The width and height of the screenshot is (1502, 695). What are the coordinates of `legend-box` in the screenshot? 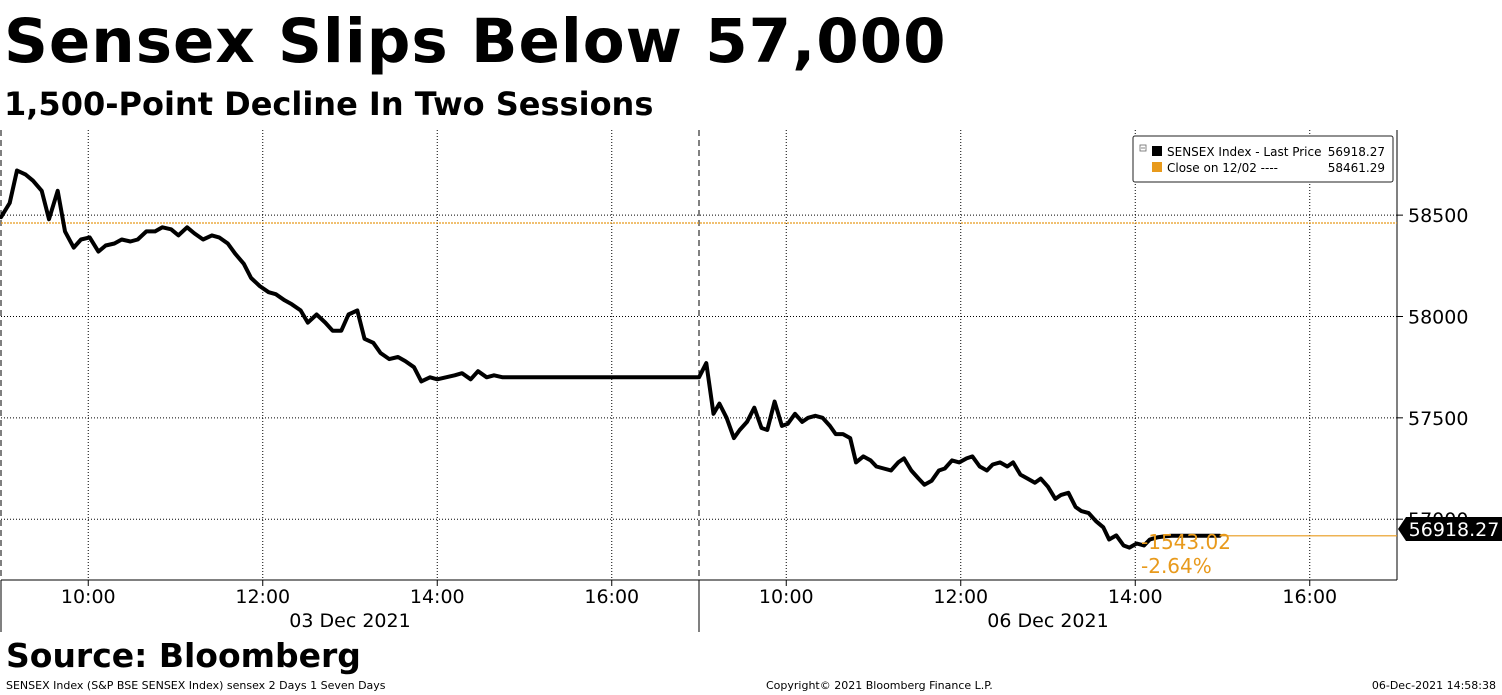 It's located at (1263, 159).